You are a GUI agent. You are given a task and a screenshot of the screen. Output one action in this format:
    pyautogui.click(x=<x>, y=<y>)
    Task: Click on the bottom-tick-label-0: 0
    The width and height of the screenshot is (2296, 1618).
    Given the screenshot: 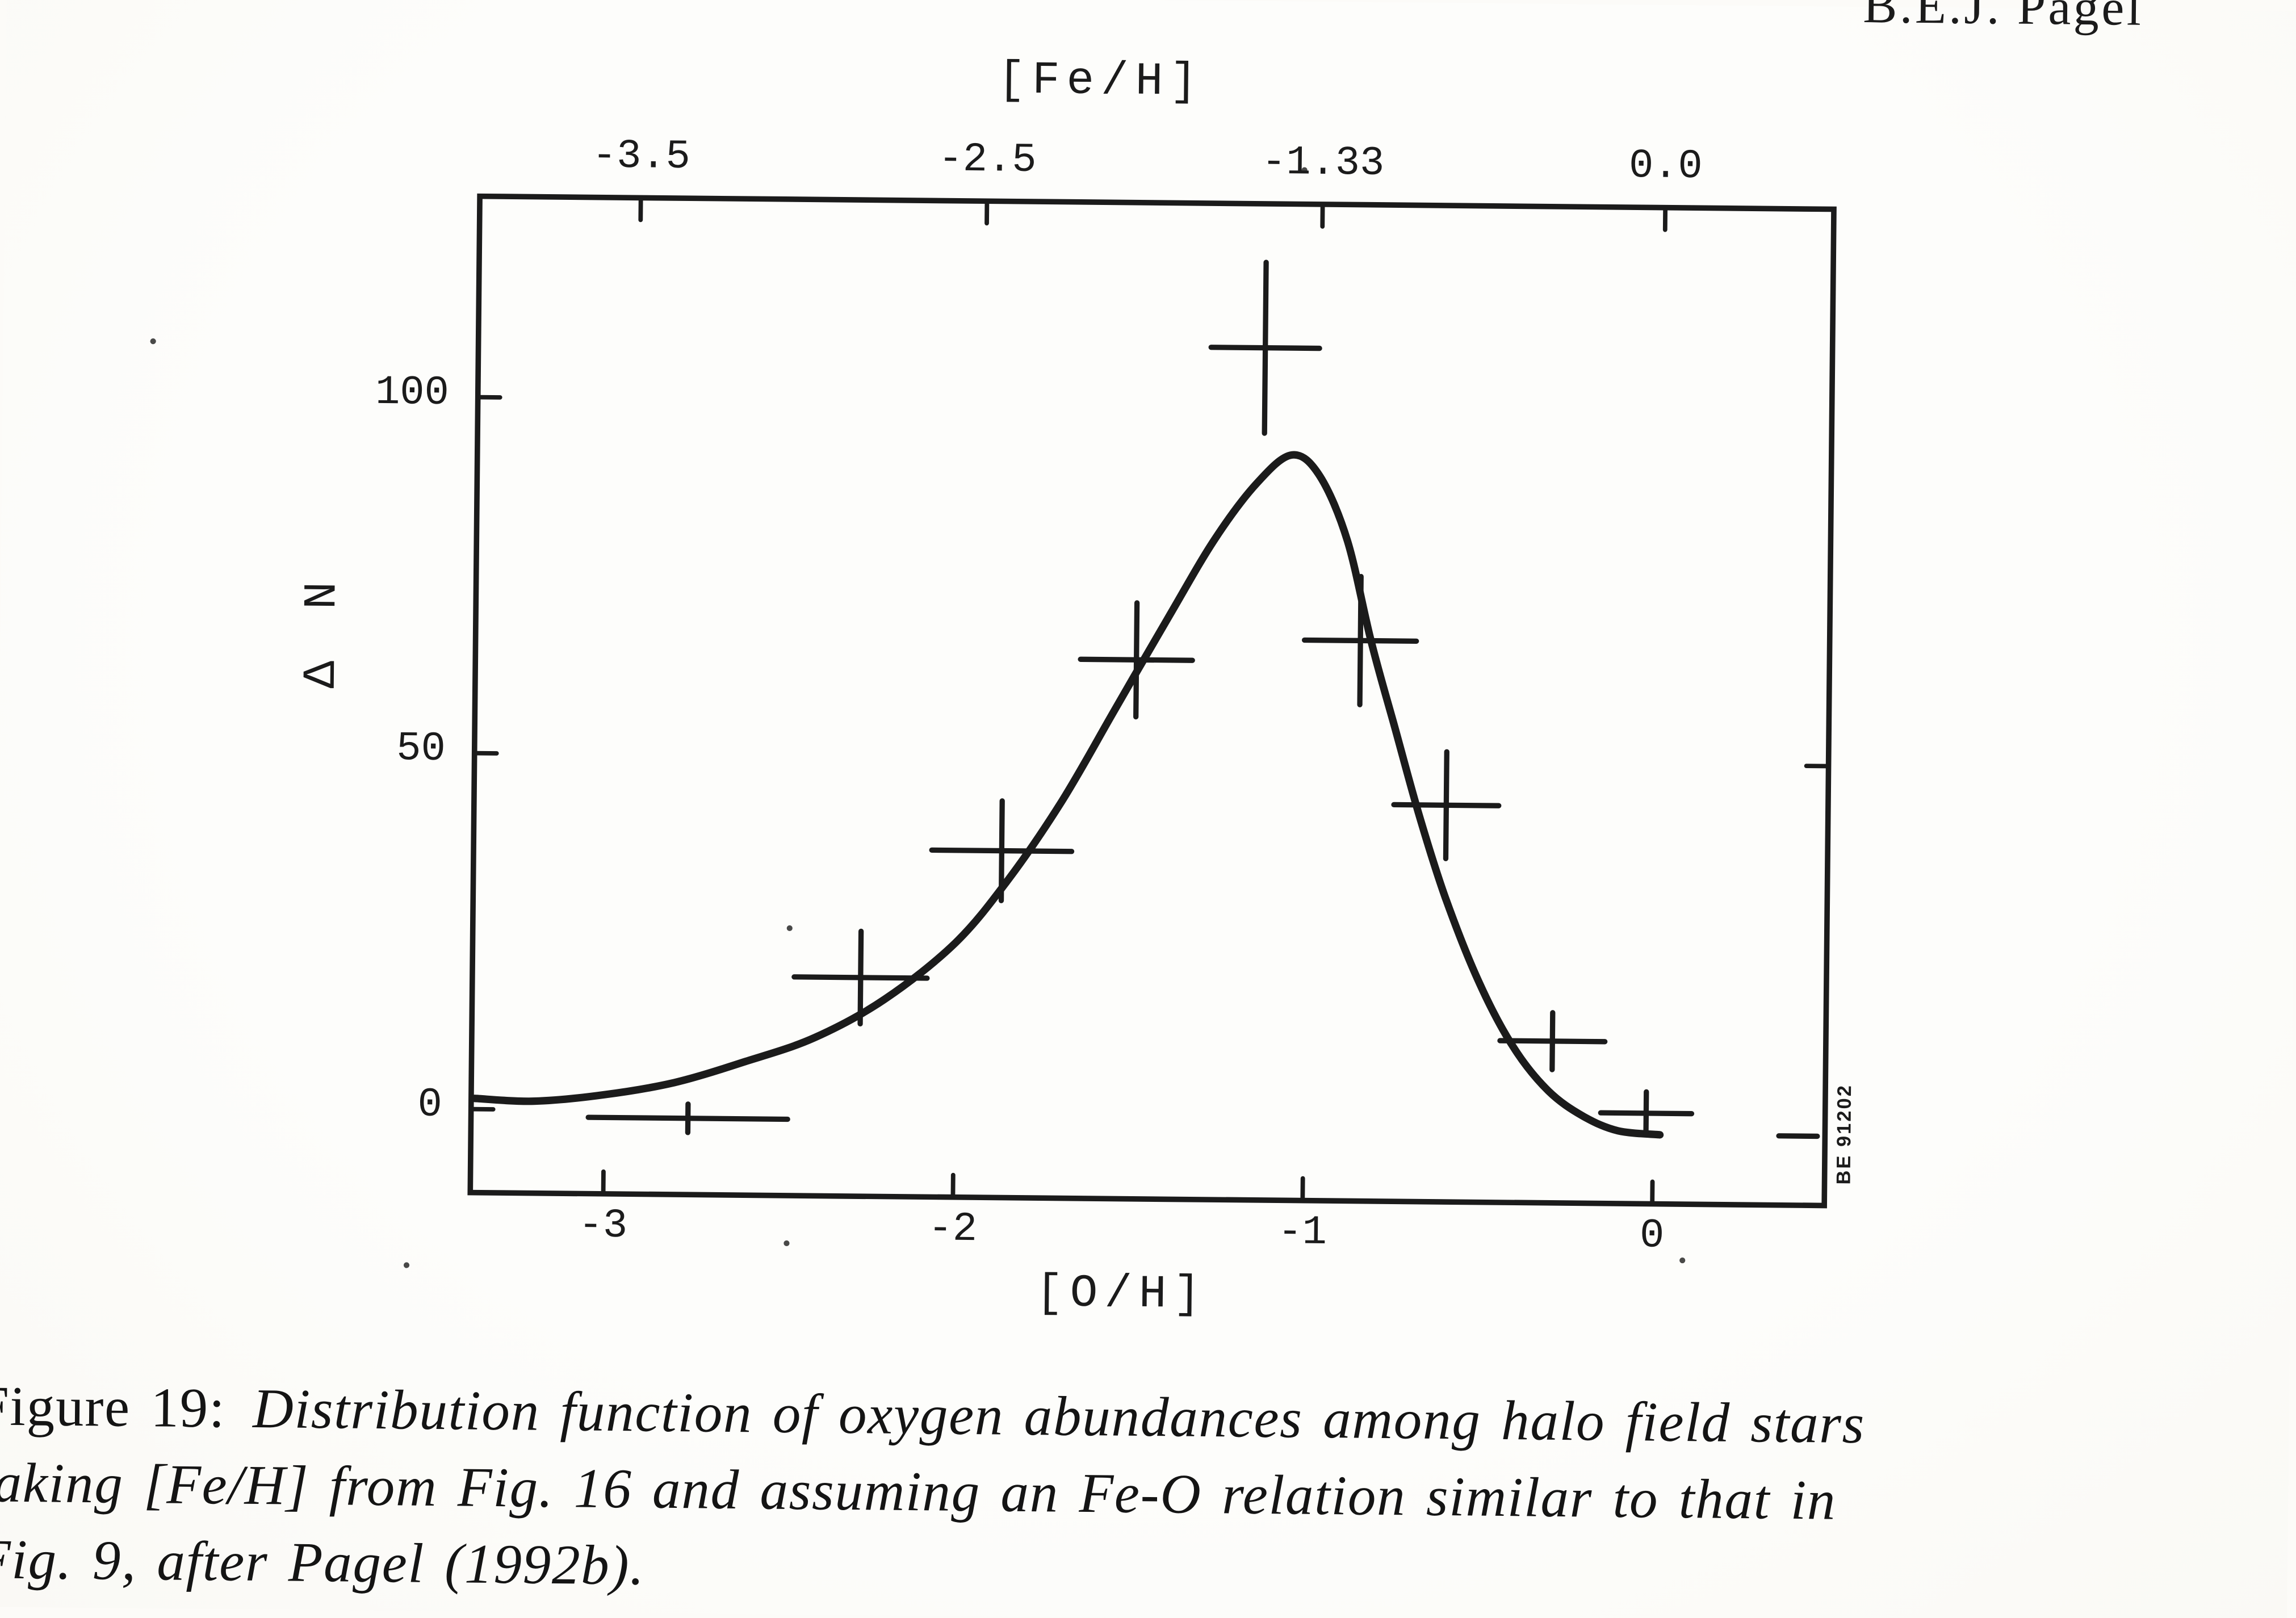 What is the action you would take?
    pyautogui.click(x=1652, y=1237)
    